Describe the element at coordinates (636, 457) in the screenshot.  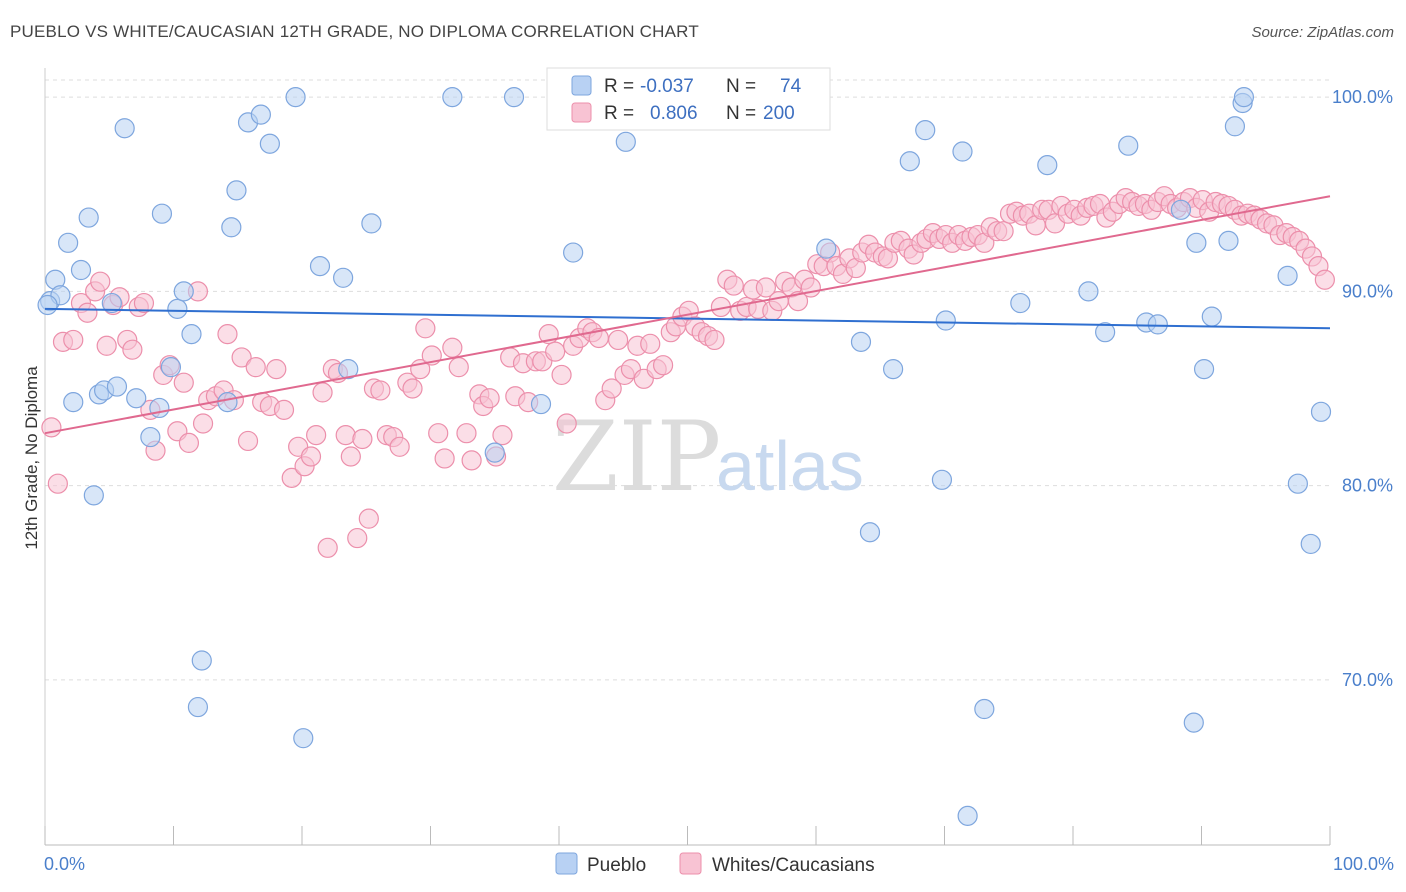
I see `watermark-zip-text: ZIP` at that location.